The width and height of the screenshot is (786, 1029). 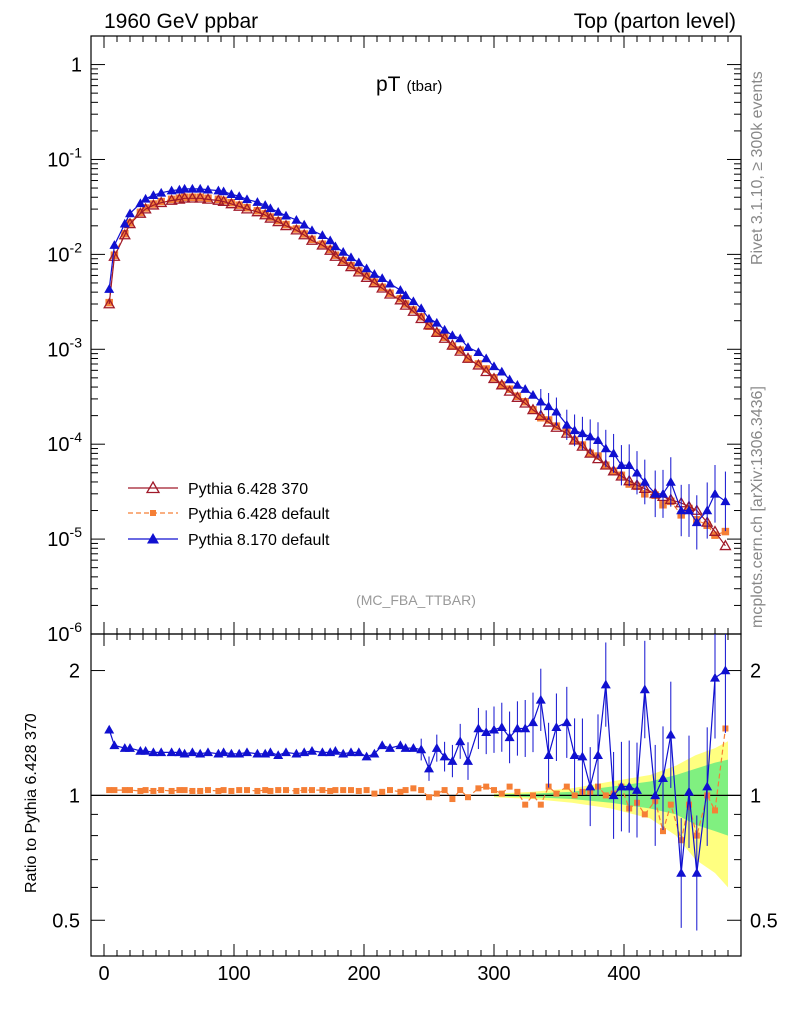 What do you see at coordinates (259, 514) in the screenshot?
I see `legend-label: Pythia 6.428 default` at bounding box center [259, 514].